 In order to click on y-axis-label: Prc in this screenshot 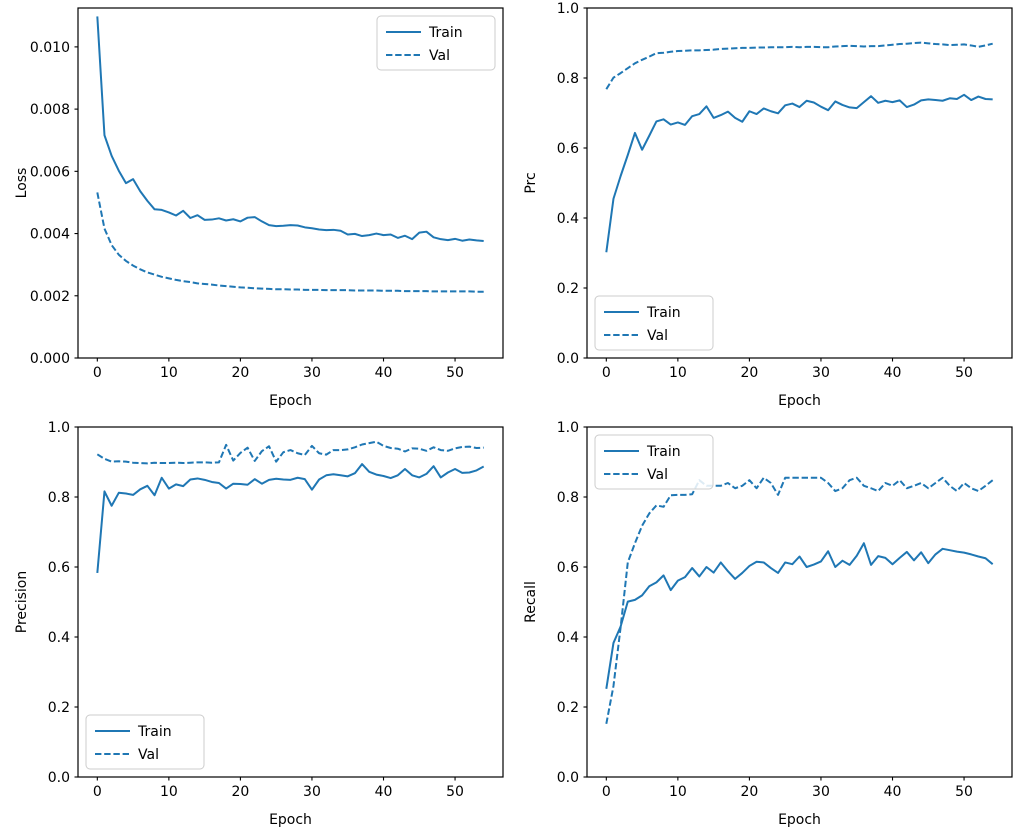, I will do `click(531, 182)`.